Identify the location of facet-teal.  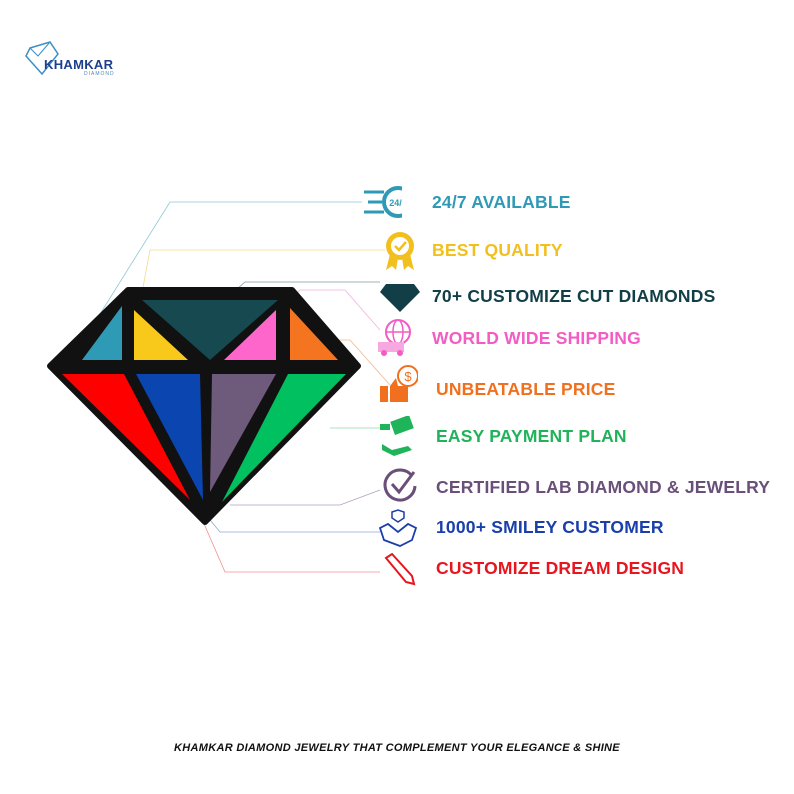
(102, 333).